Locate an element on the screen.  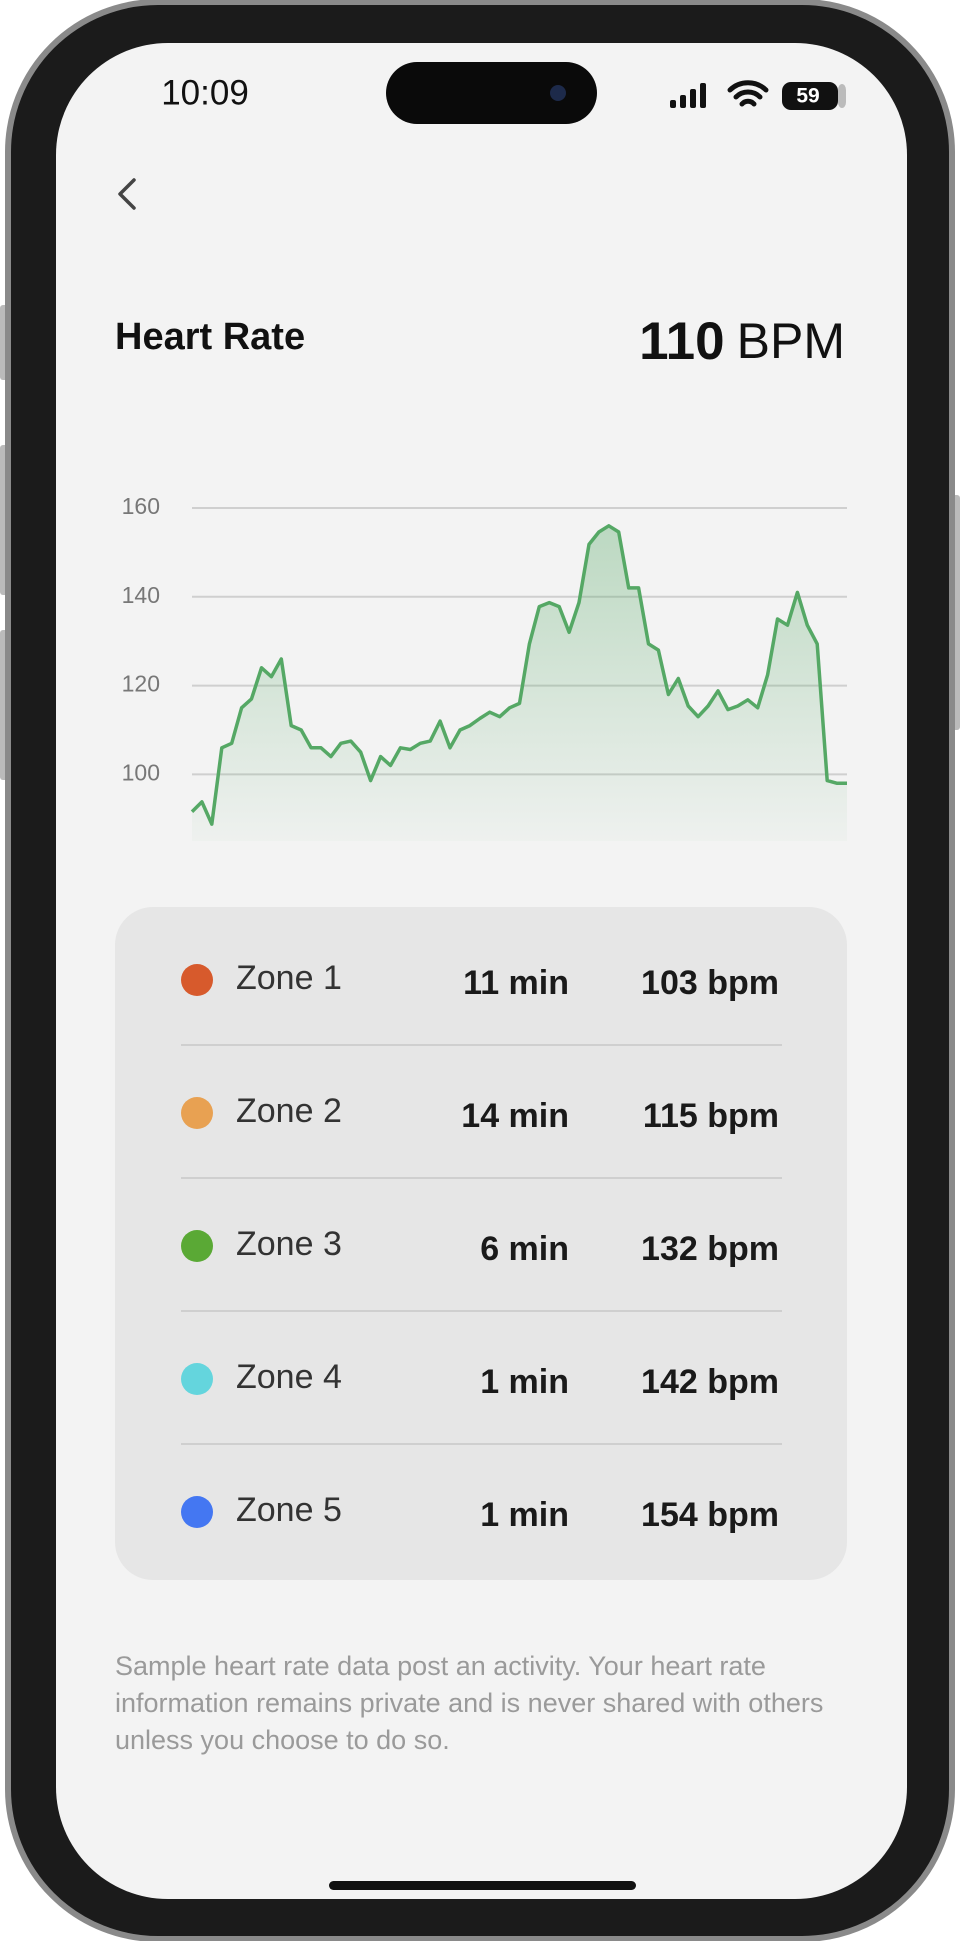
zone-name: Zone 5 is located at coordinates (289, 1510).